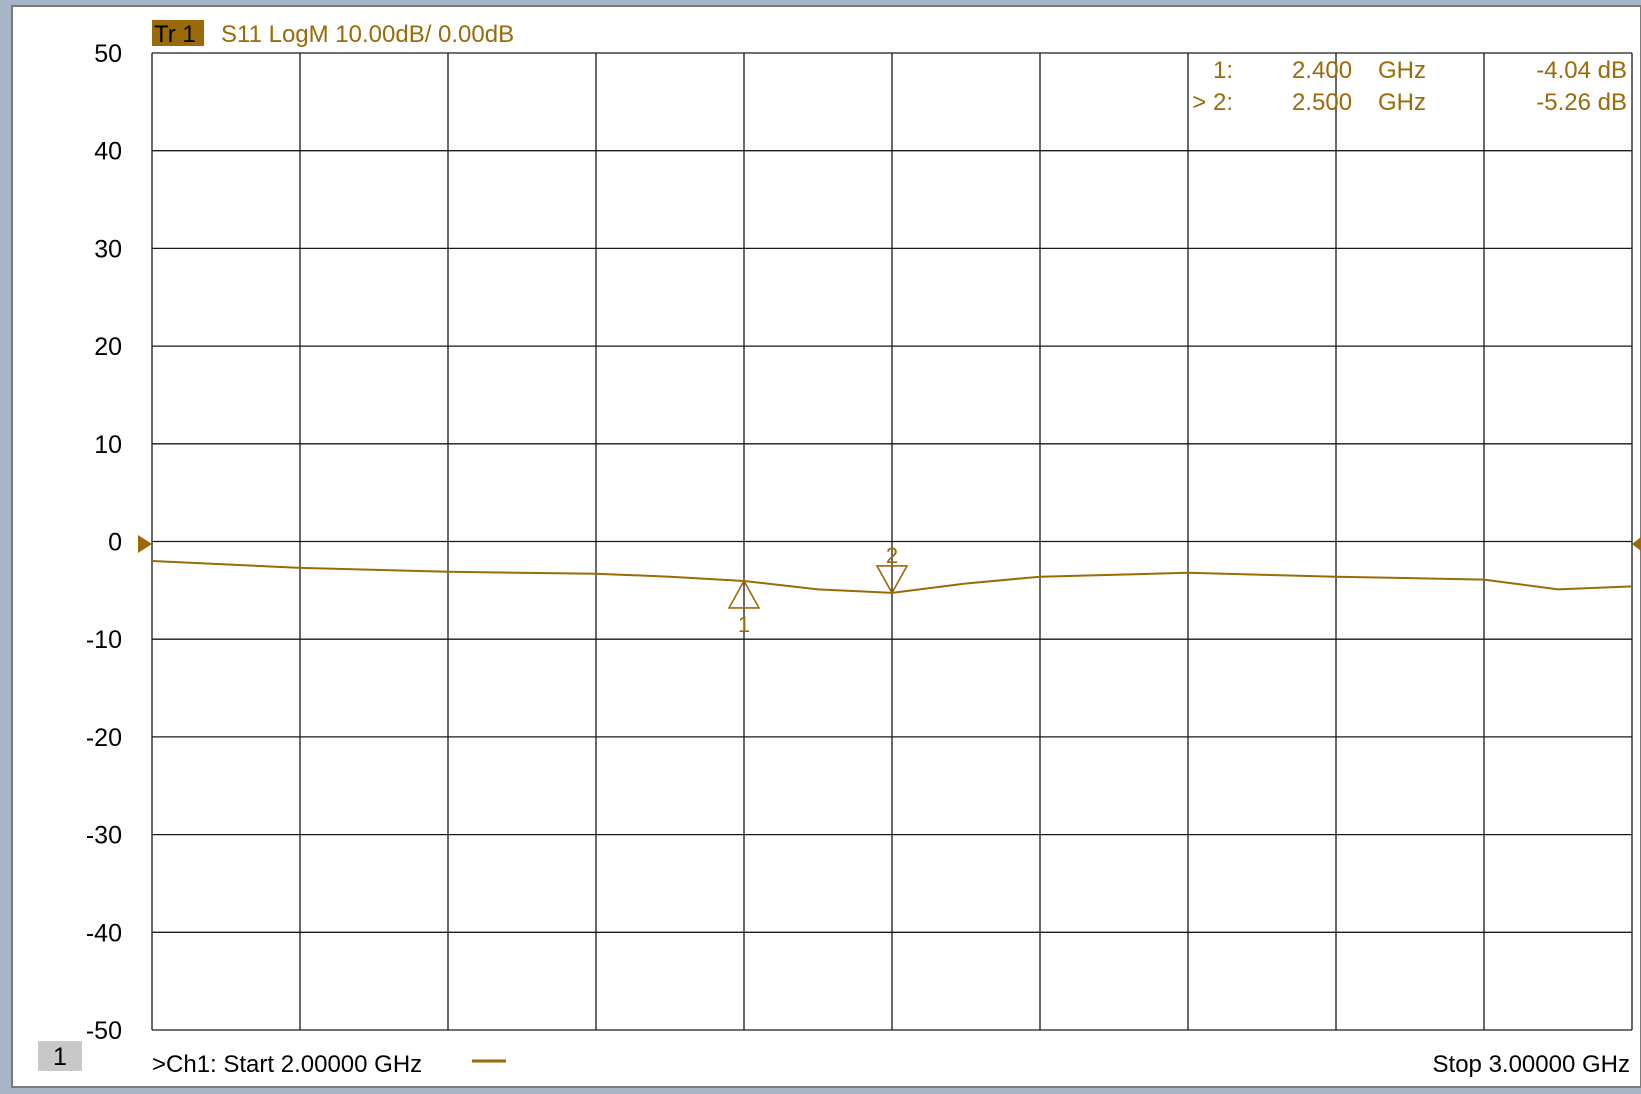 The height and width of the screenshot is (1094, 1641). Describe the element at coordinates (108, 152) in the screenshot. I see `y-tick-label: 40` at that location.